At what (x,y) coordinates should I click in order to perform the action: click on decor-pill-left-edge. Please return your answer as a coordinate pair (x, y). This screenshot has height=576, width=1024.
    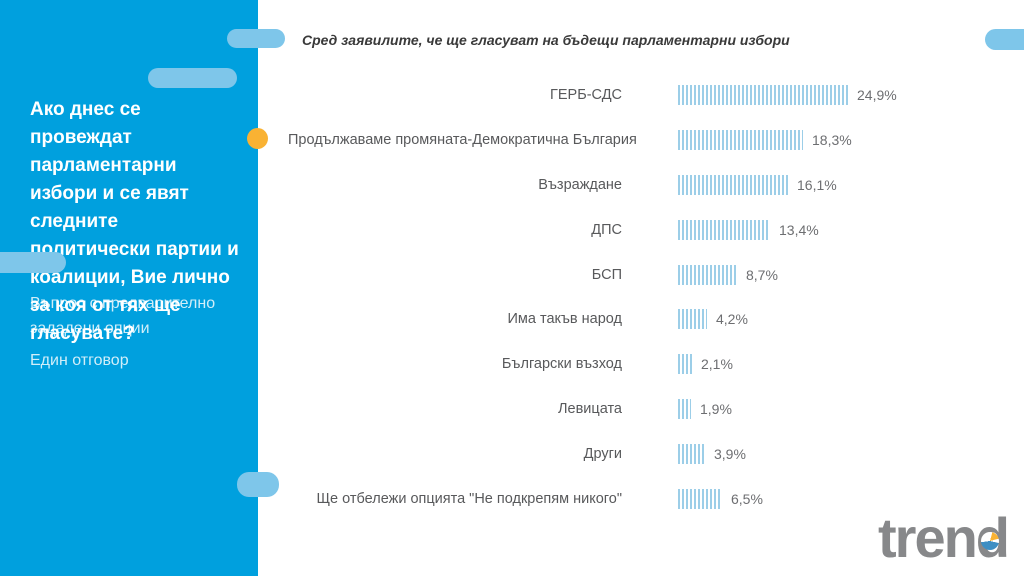
    Looking at the image, I should click on (33, 262).